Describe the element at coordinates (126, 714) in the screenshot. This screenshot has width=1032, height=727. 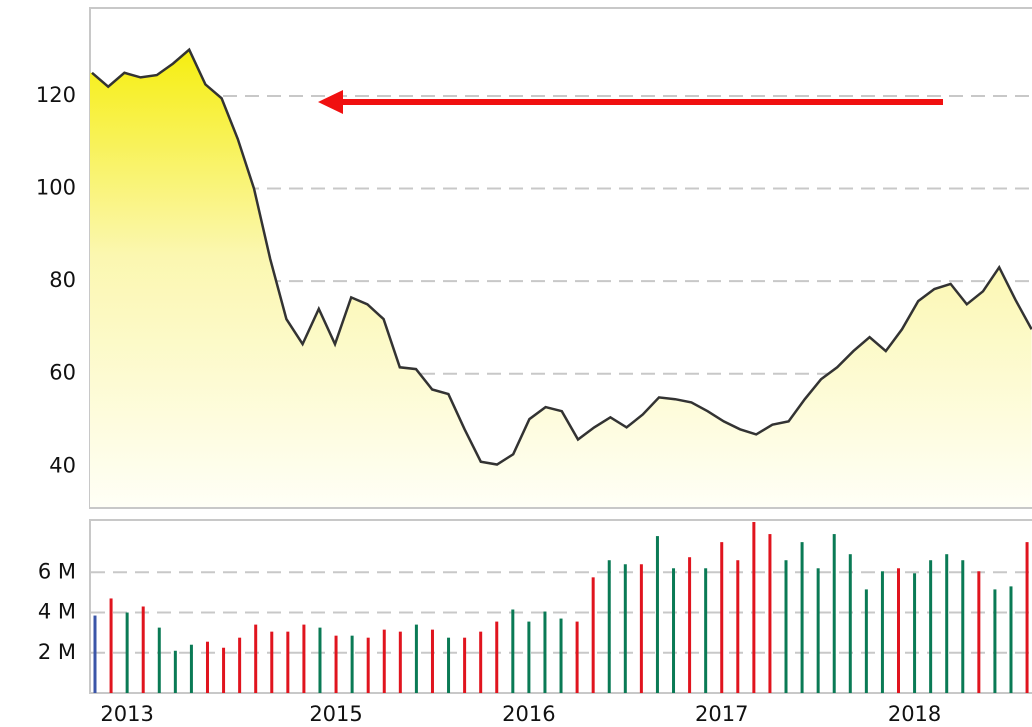
I see `x-tick-label: 2013` at that location.